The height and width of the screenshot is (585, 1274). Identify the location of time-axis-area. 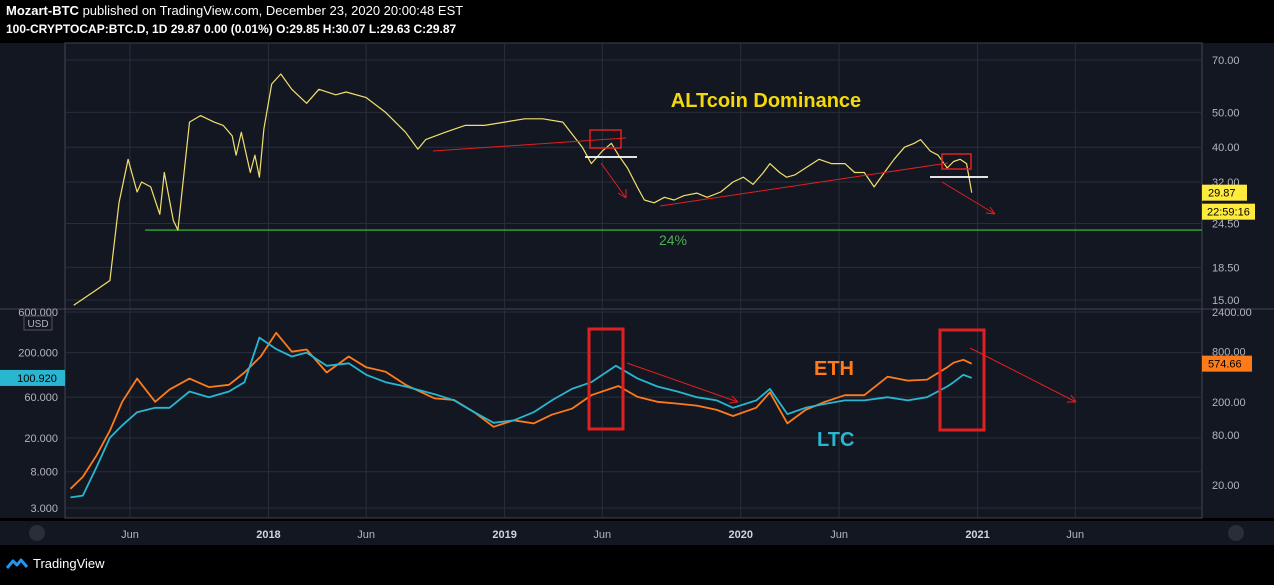
(637, 533).